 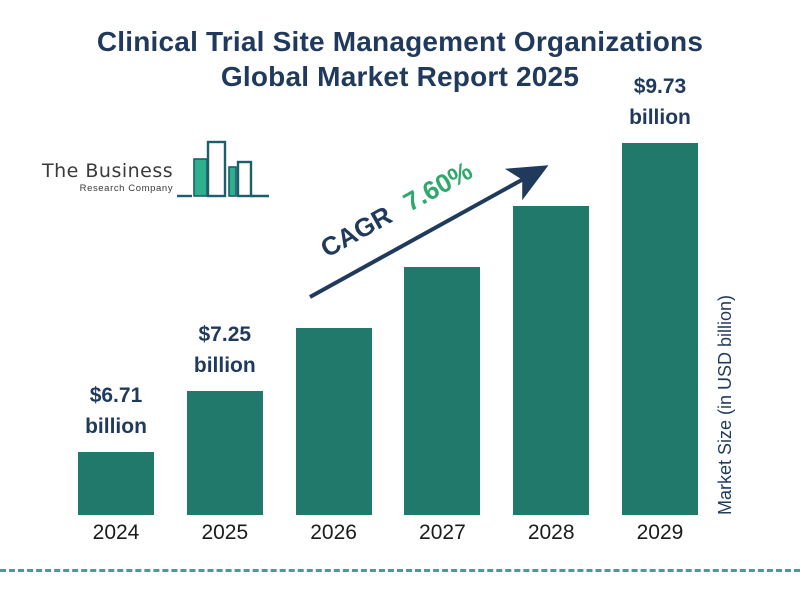 What do you see at coordinates (116, 448) in the screenshot?
I see `bar-column-2024: $6.71 billion` at bounding box center [116, 448].